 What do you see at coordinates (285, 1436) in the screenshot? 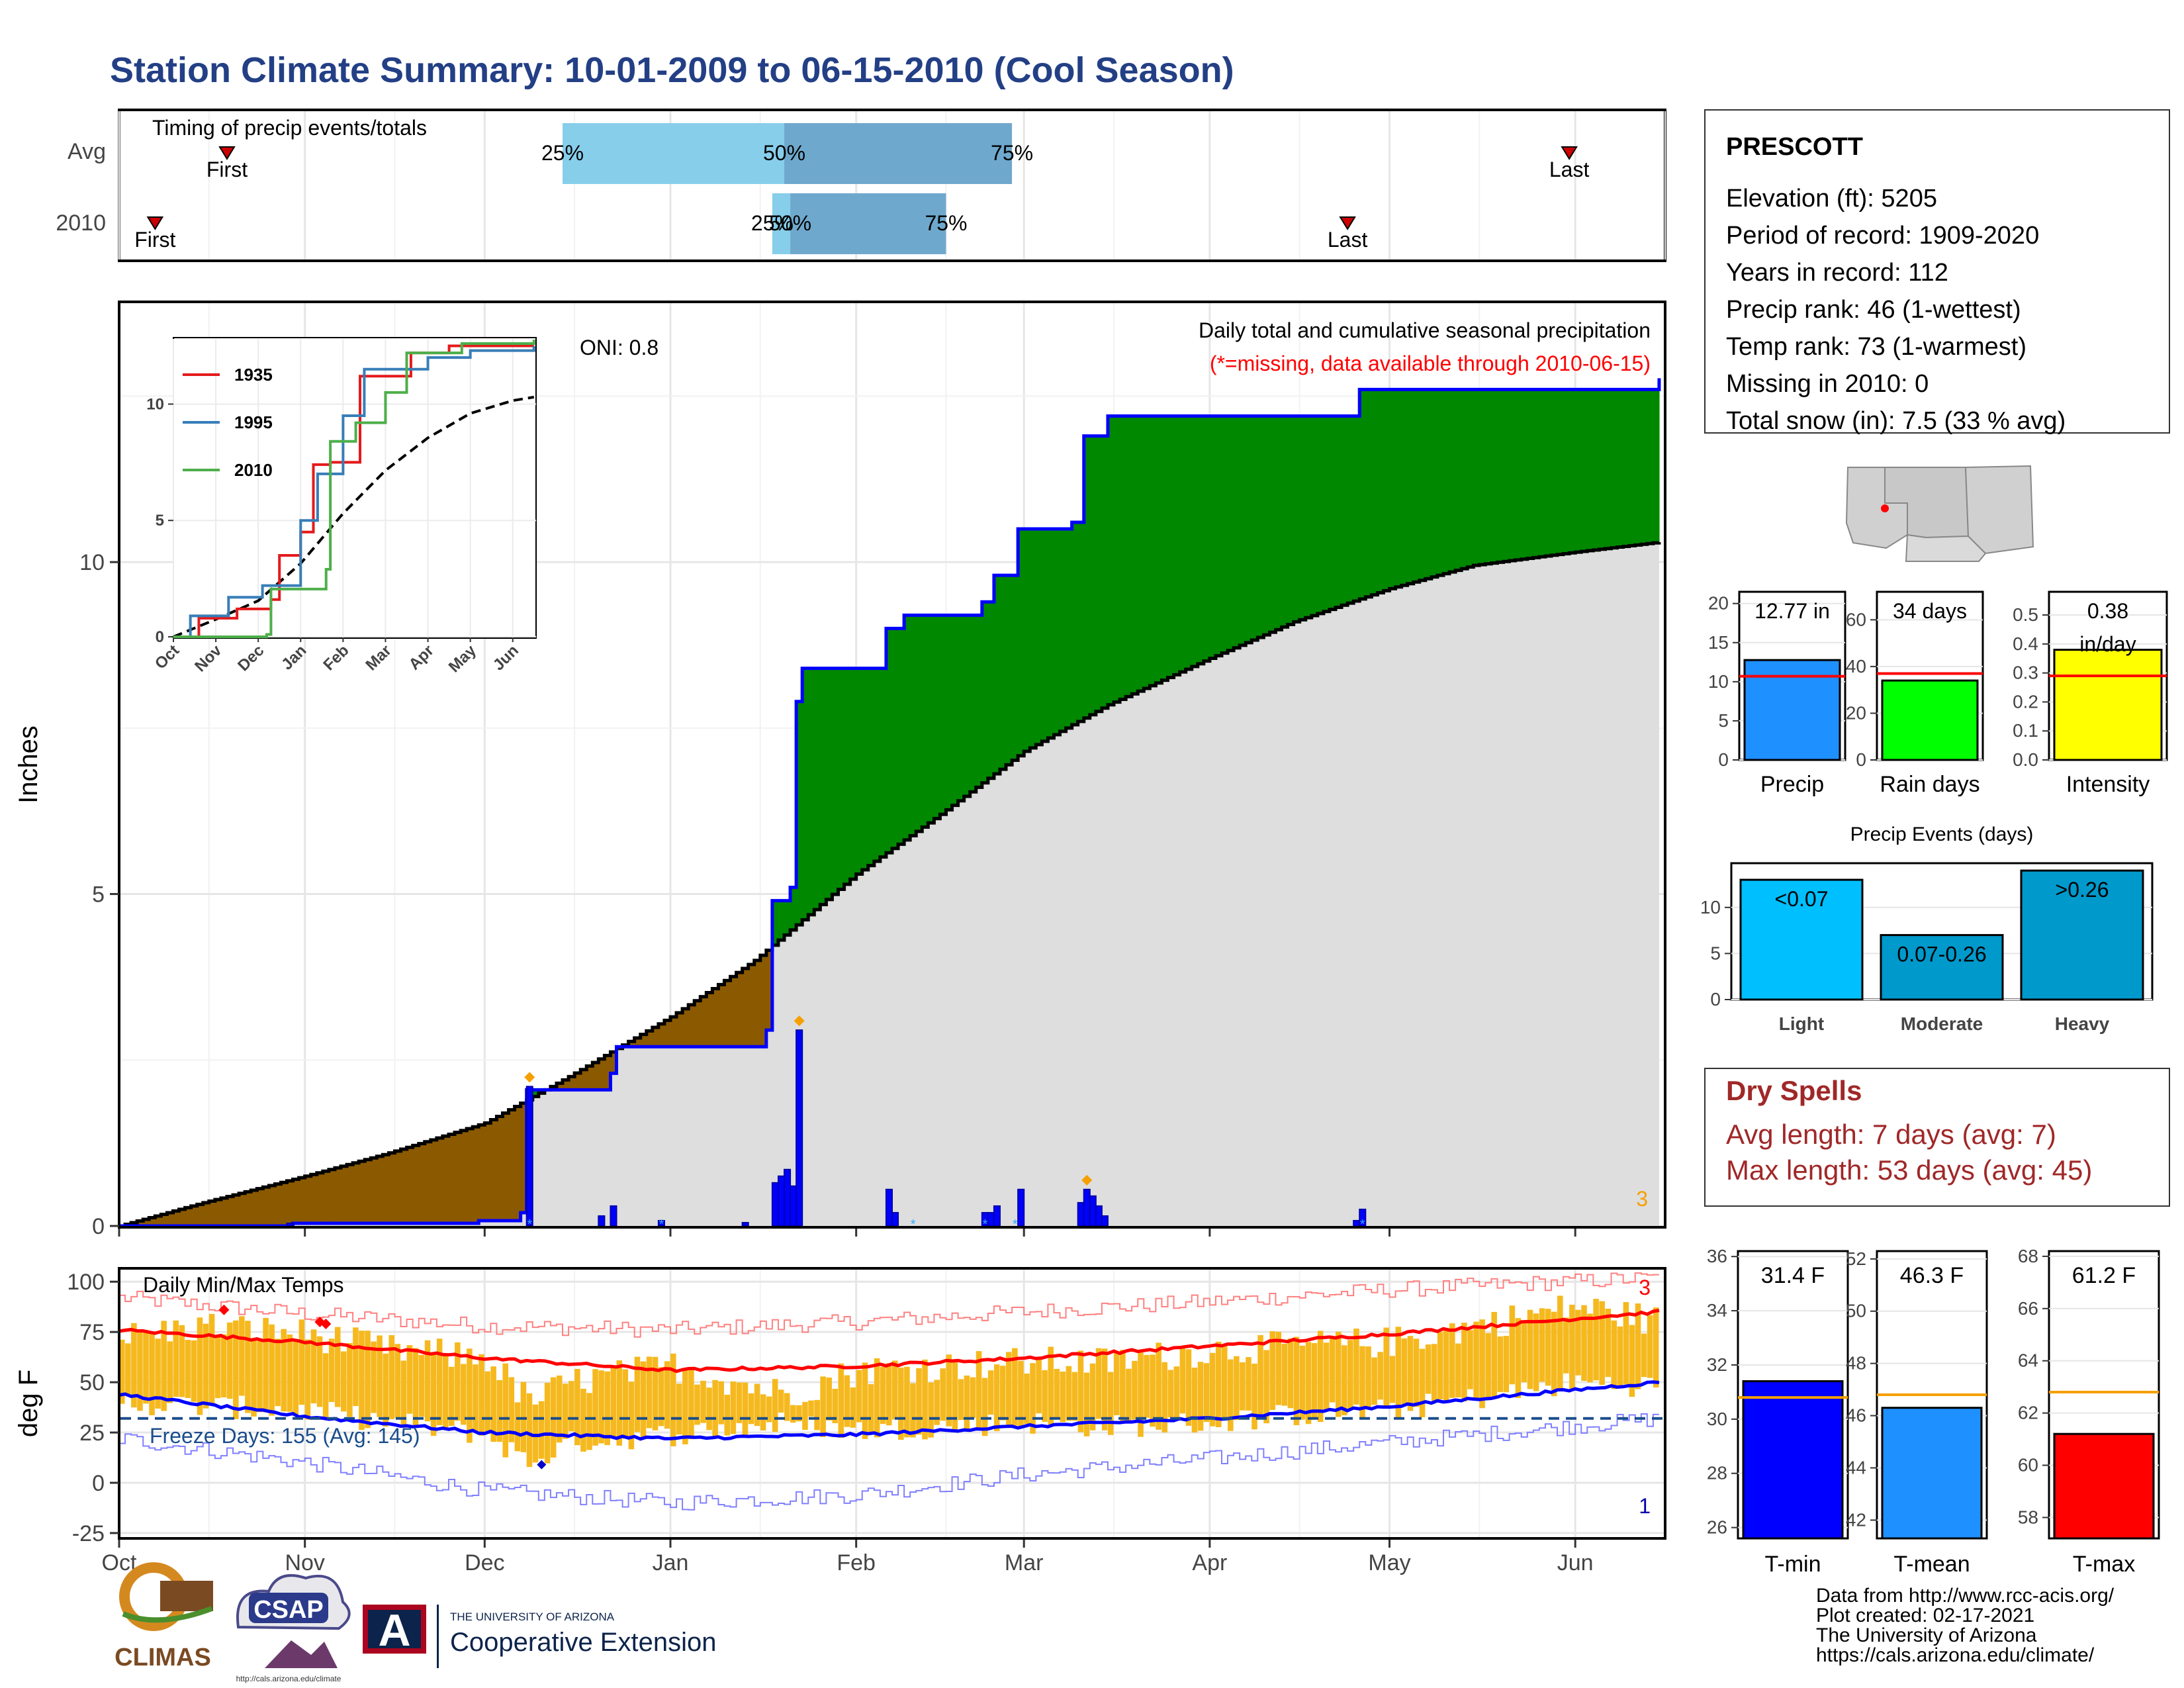
I see `freeze-days-label: Freeze Days: 155 (Avg: 145)` at bounding box center [285, 1436].